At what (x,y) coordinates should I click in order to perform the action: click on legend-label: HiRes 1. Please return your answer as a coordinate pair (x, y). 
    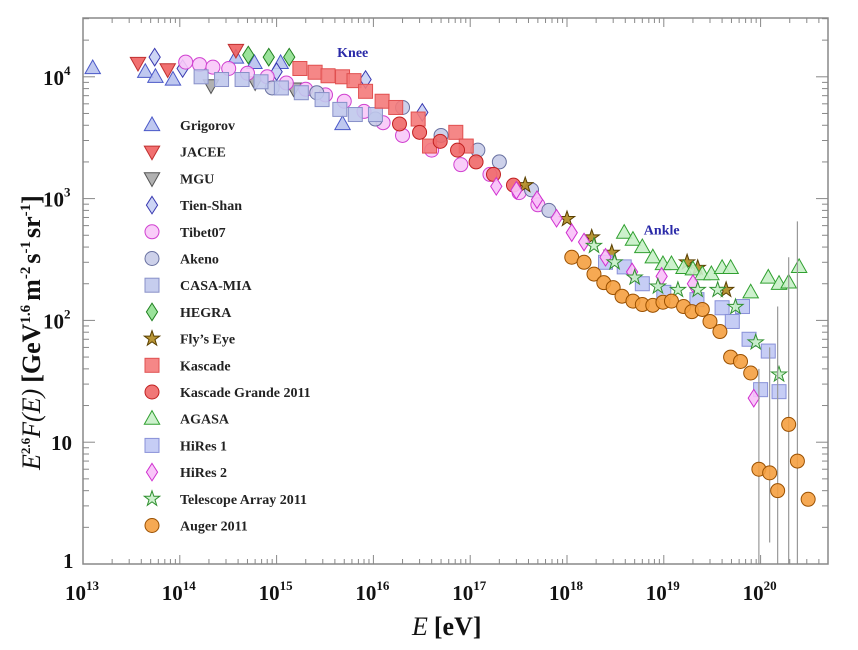
    Looking at the image, I should click on (203, 446).